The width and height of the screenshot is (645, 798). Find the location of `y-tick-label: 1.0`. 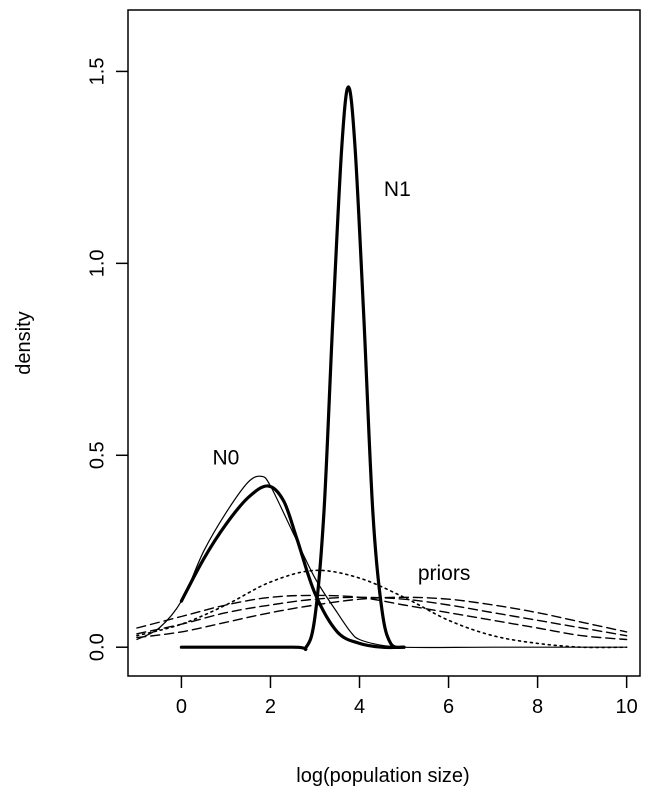

y-tick-label: 1.0 is located at coordinates (97, 263).